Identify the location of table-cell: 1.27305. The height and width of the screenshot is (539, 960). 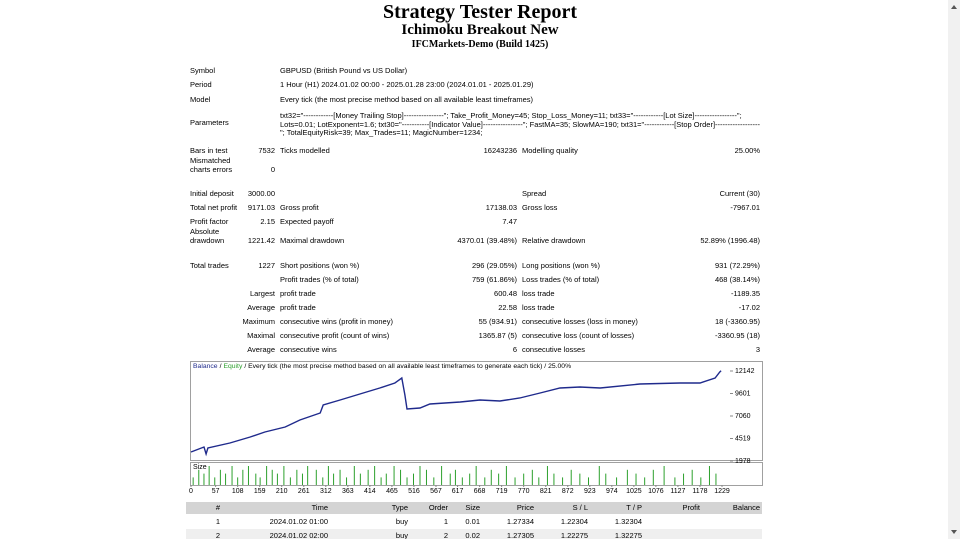
(520, 535).